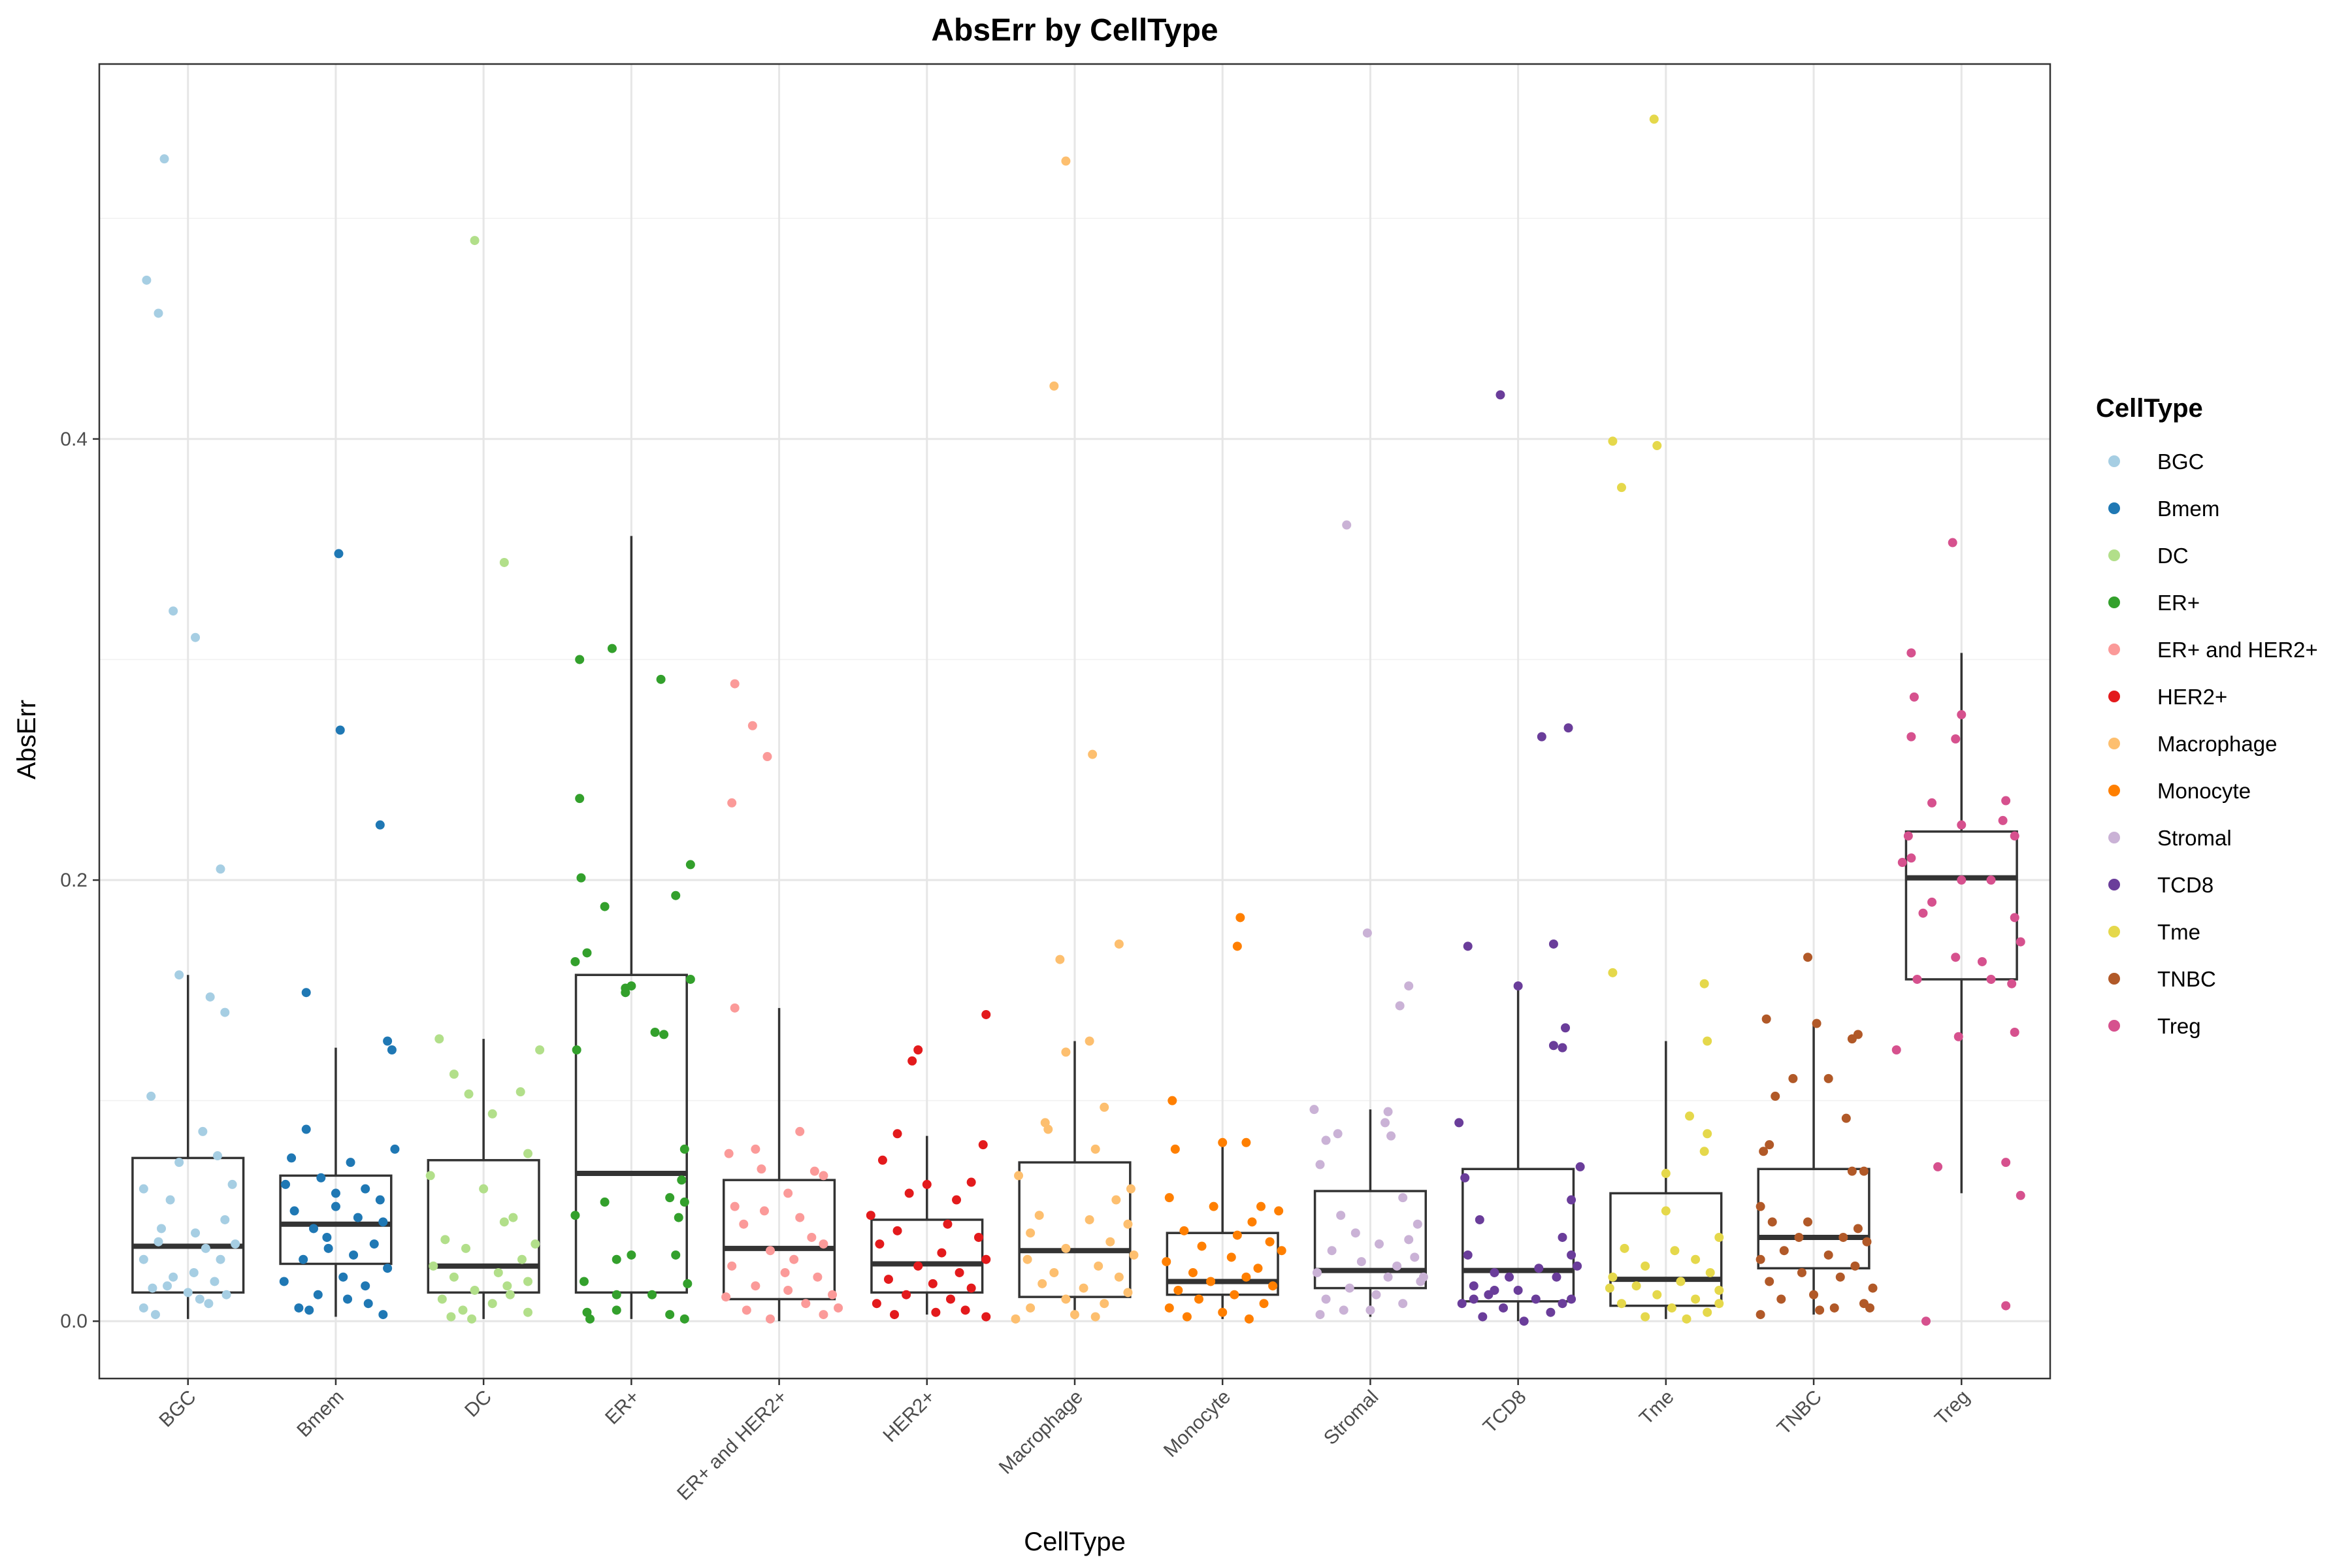  Describe the element at coordinates (189, 737) in the screenshot. I see `points-BGC` at that location.